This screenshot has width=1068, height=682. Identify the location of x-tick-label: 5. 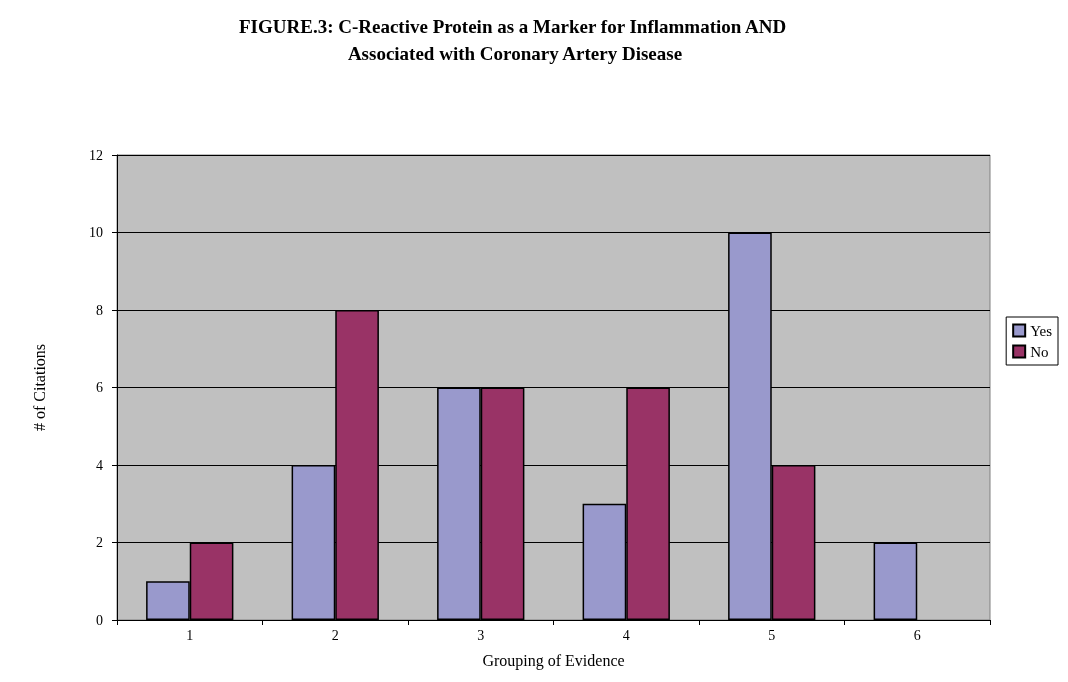
(772, 635).